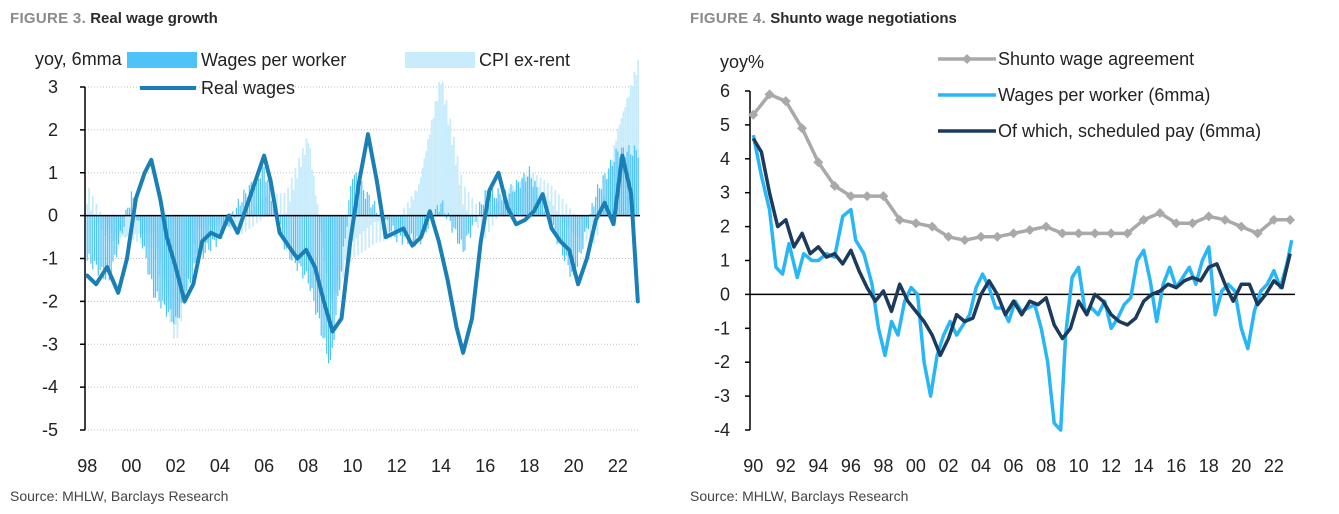  I want to click on figure-3-name: Real wage growth, so click(154, 18).